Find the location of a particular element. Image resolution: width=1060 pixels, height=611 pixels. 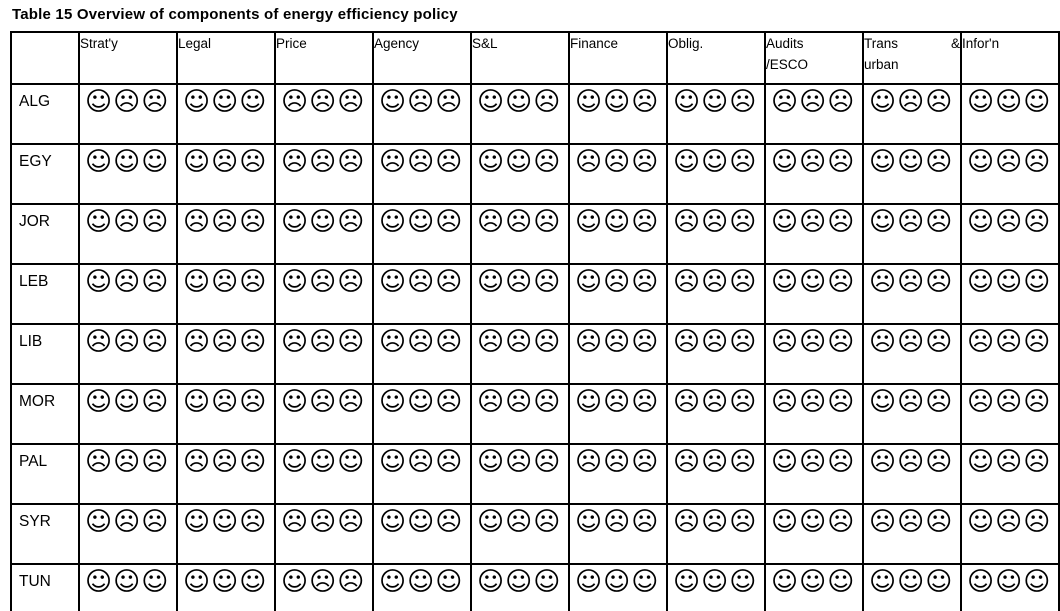

rating-cell-mor-sl: ☹☹☹ is located at coordinates (520, 414).